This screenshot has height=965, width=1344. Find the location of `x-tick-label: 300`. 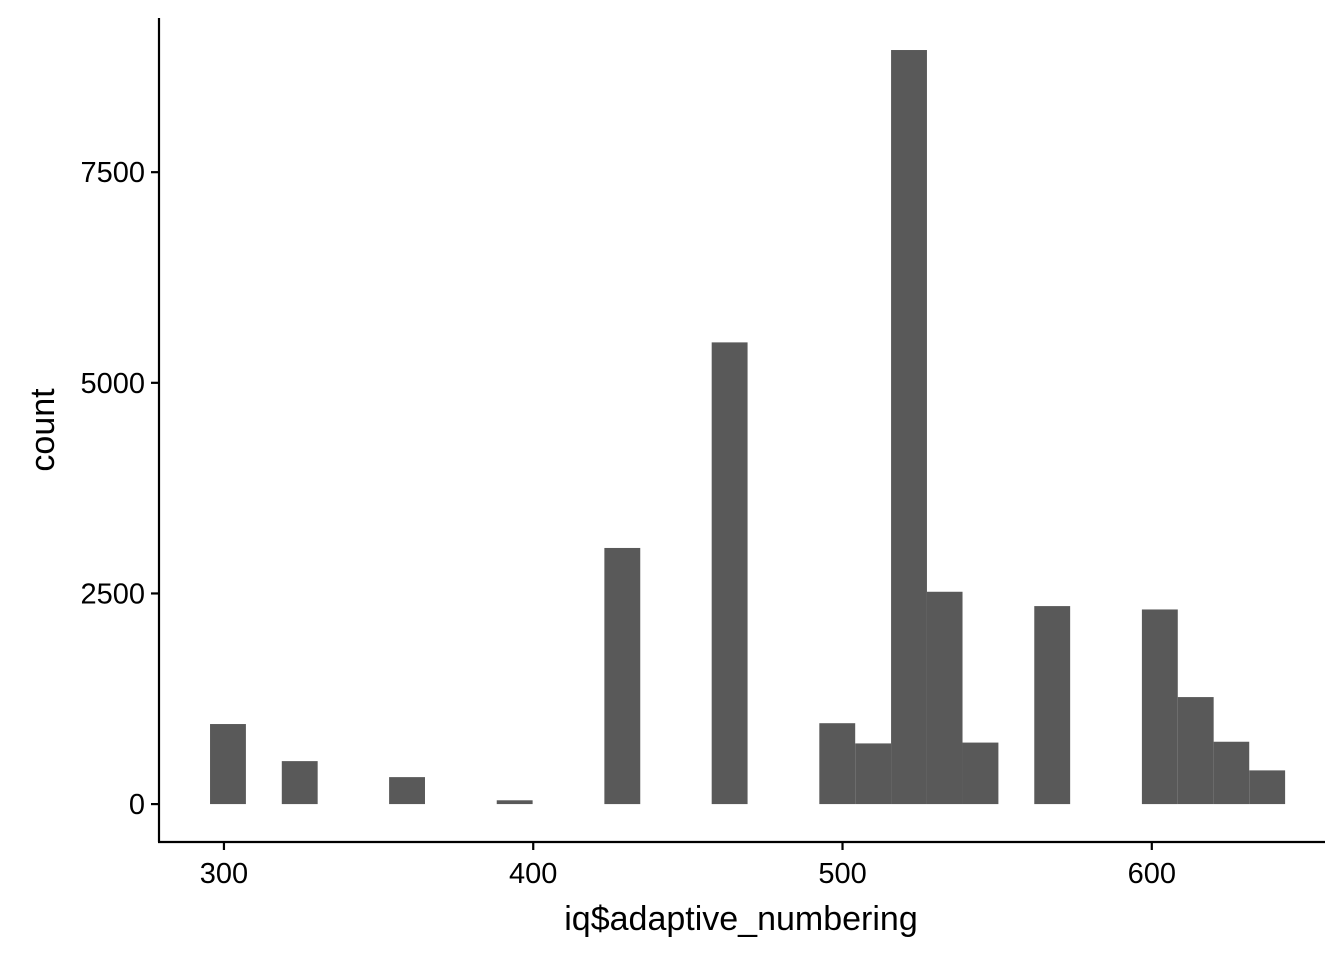

x-tick-label: 300 is located at coordinates (224, 874).